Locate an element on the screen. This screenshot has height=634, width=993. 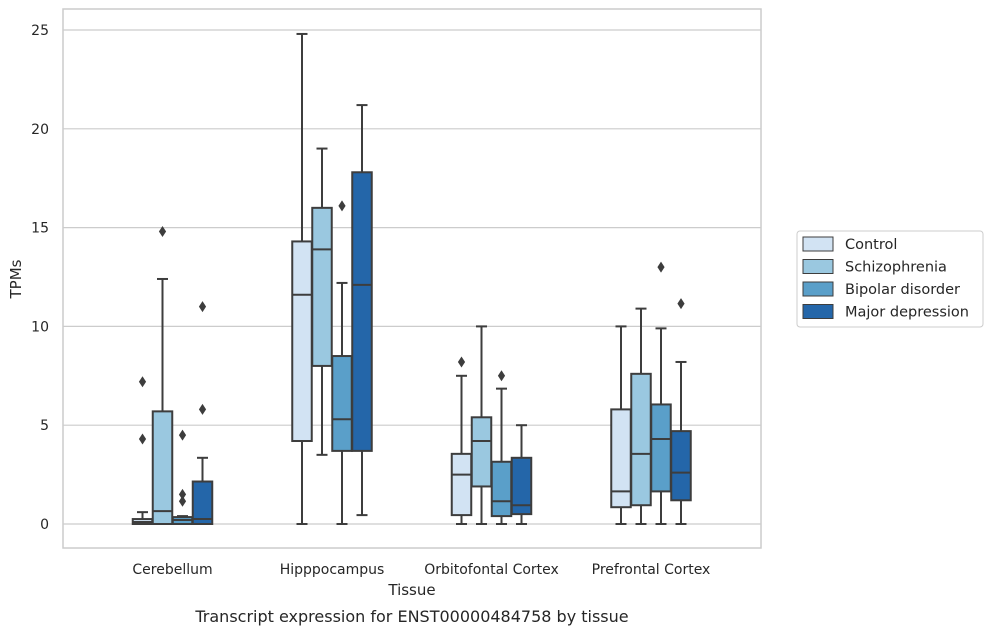
y-tick-label-3: 15 is located at coordinates (40, 229).